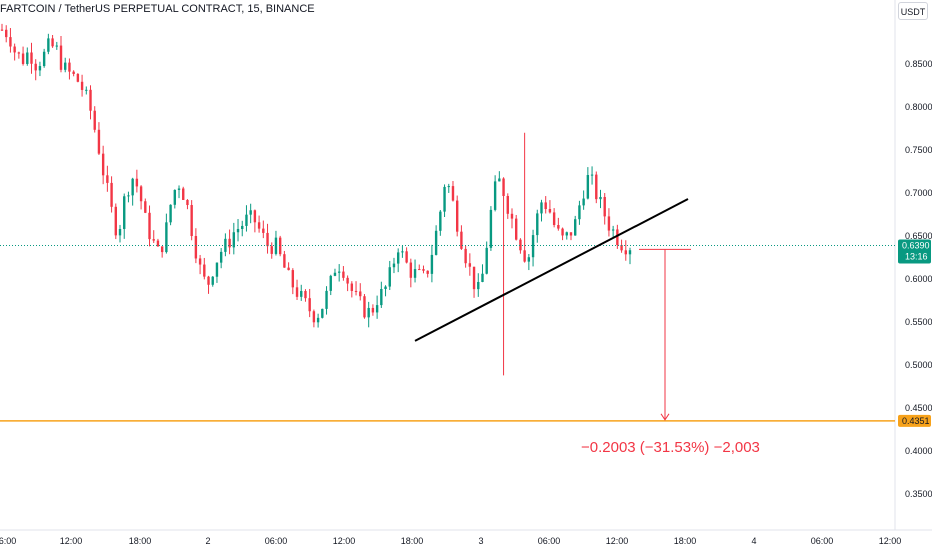 This screenshot has height=550, width=932. What do you see at coordinates (918, 150) in the screenshot?
I see `price-tick-label: 0.7500` at bounding box center [918, 150].